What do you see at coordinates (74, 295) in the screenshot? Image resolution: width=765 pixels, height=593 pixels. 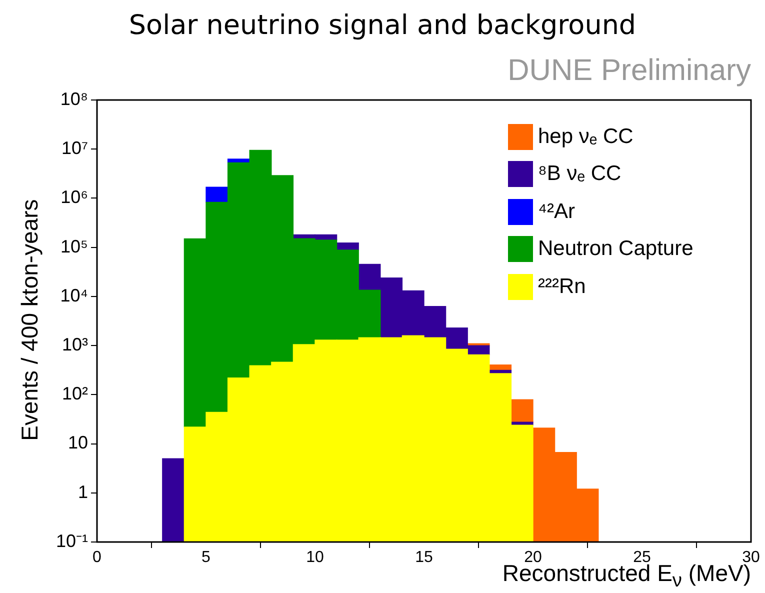 I see `y-tick-label: 10⁴` at bounding box center [74, 295].